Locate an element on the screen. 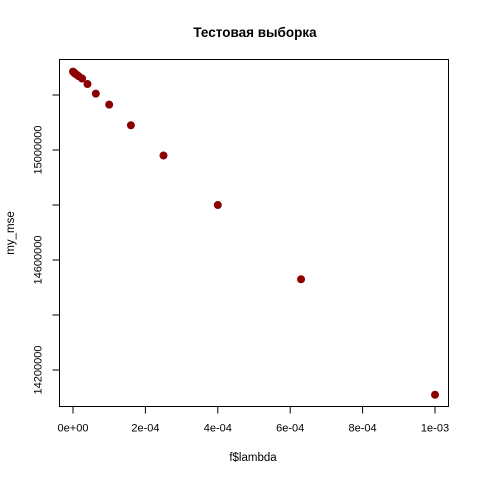 The width and height of the screenshot is (480, 480). x-axis: 0e+00 2e-04 4e-04 6e-04 8e-04 1e-03 is located at coordinates (253, 420).